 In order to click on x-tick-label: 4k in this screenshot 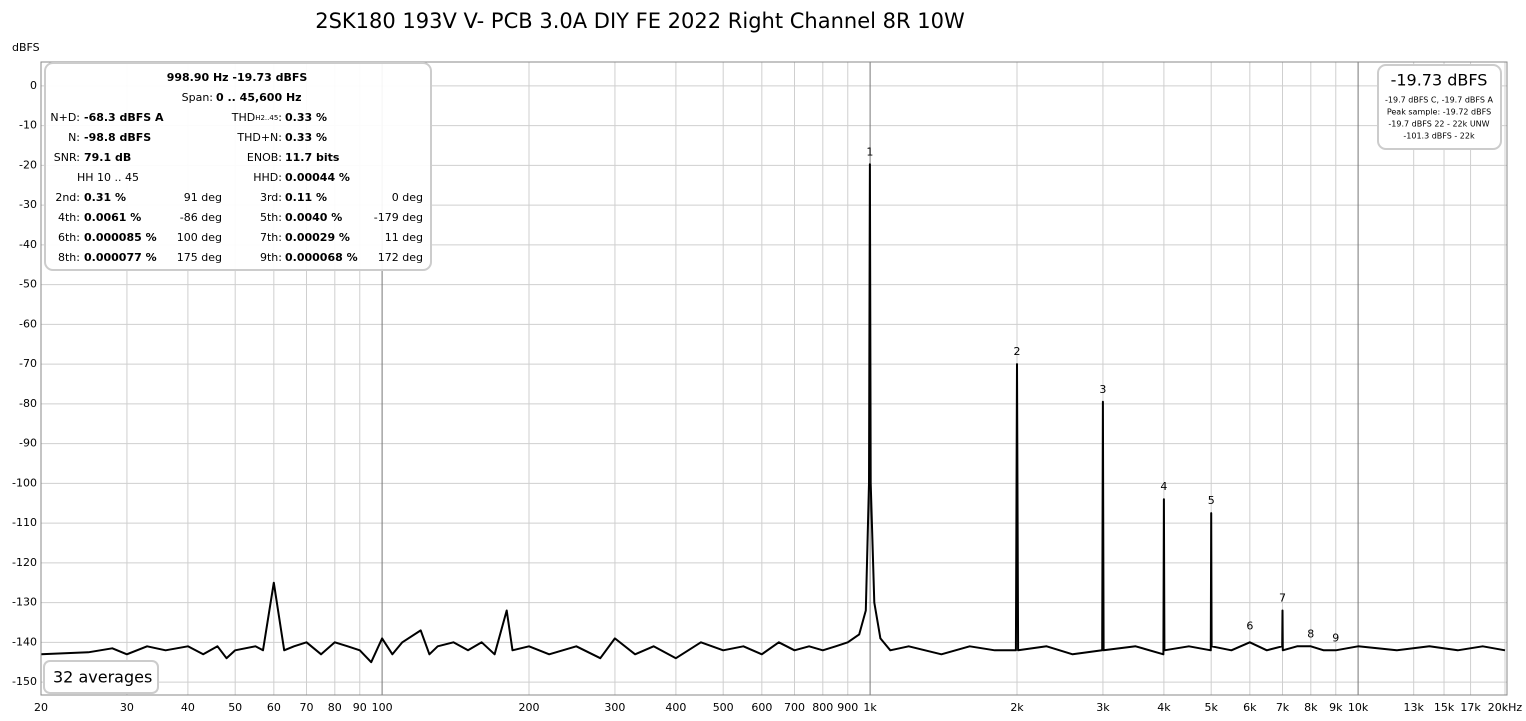, I will do `click(1164, 707)`.